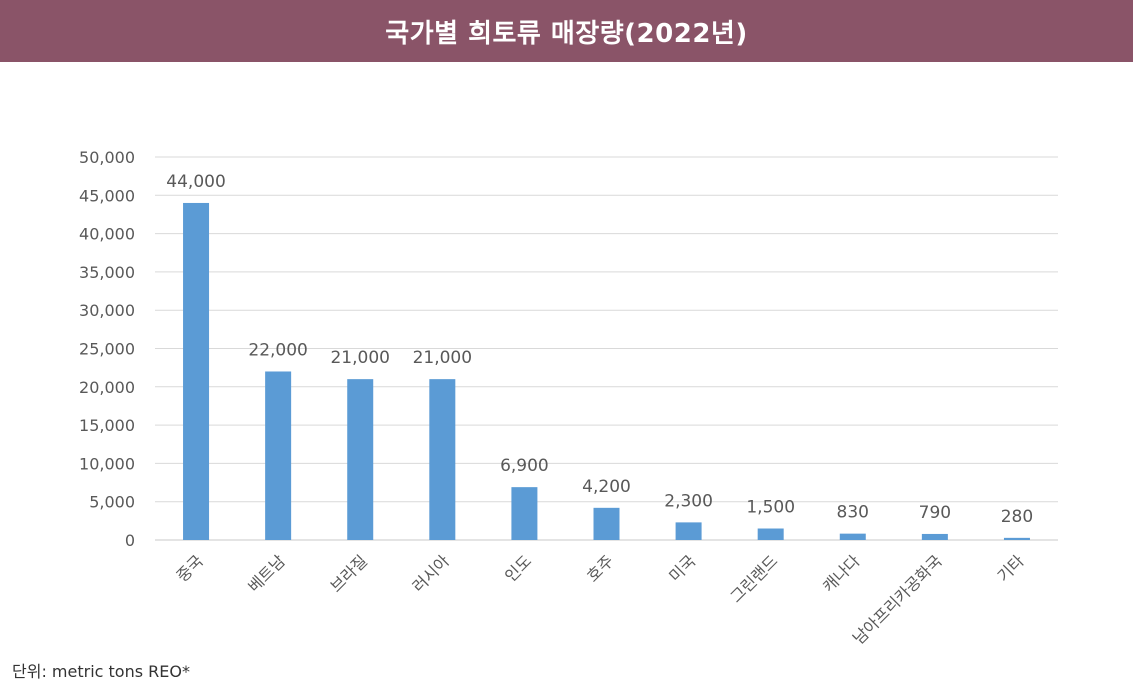  What do you see at coordinates (107, 234) in the screenshot?
I see `y-tick-label: 40,000` at bounding box center [107, 234].